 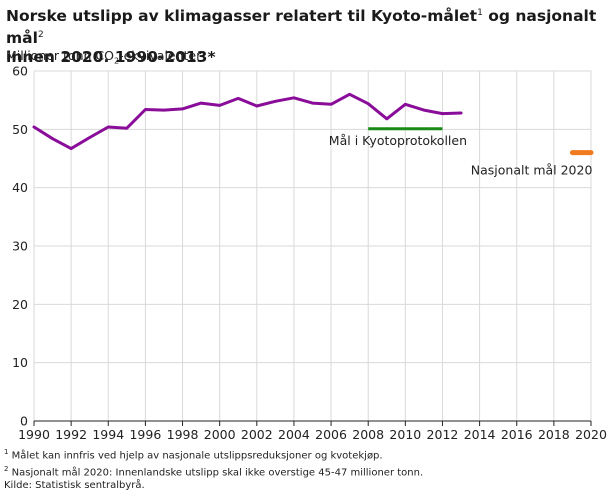 I want to click on data-point-2002, so click(x=257, y=106).